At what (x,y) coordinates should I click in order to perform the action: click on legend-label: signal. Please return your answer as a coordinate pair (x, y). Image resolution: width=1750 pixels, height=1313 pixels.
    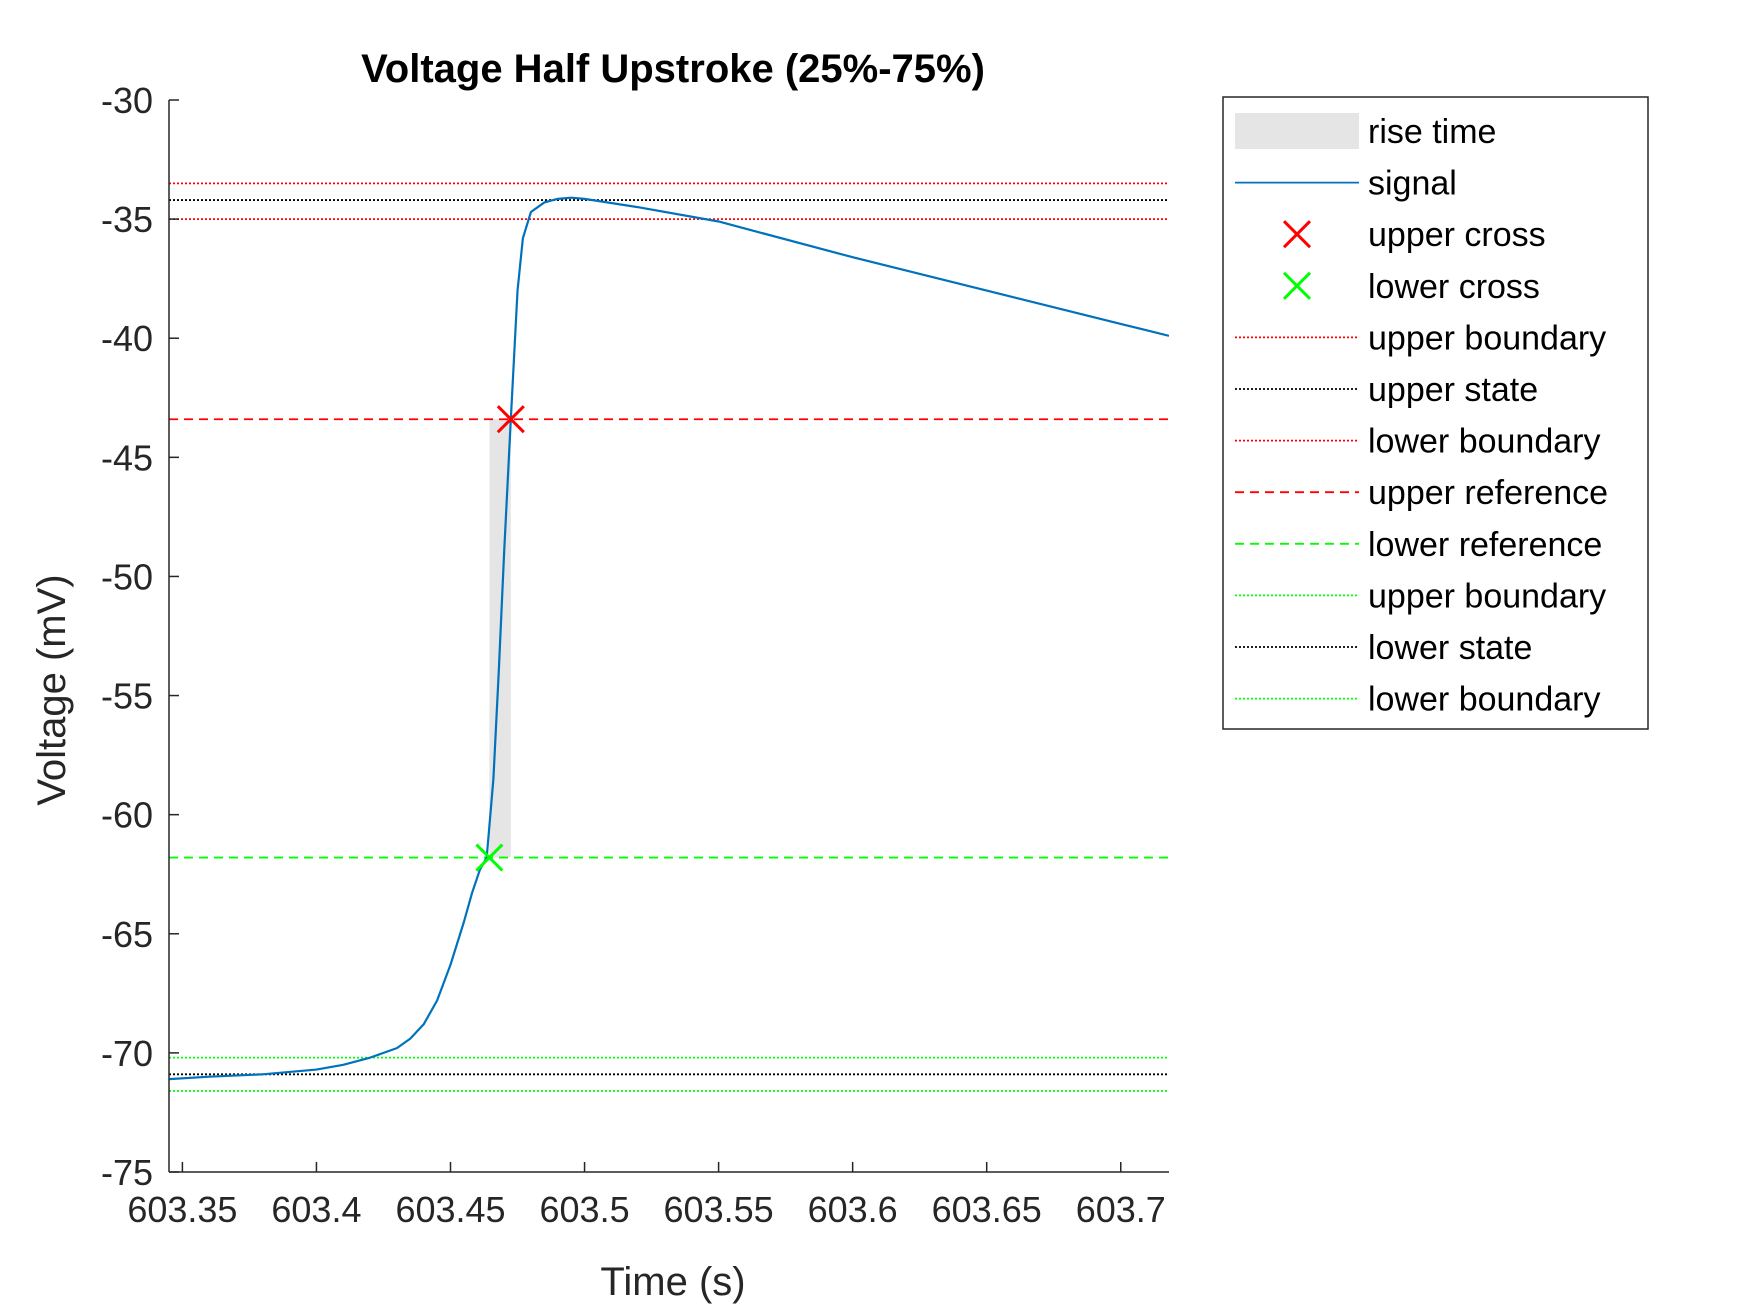
    Looking at the image, I should click on (1412, 184).